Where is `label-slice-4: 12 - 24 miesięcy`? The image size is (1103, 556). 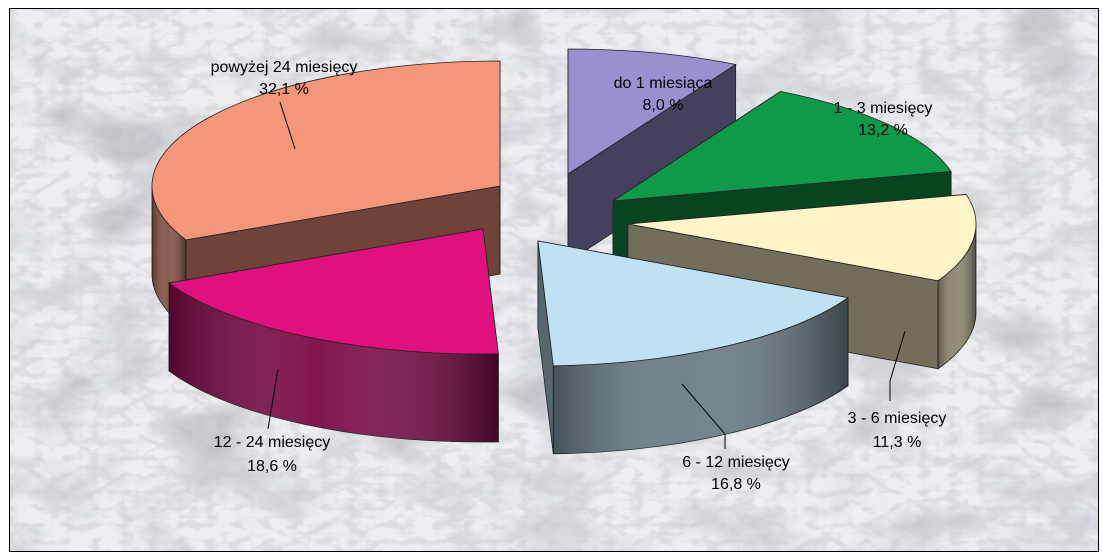 label-slice-4: 12 - 24 miesięcy is located at coordinates (272, 442).